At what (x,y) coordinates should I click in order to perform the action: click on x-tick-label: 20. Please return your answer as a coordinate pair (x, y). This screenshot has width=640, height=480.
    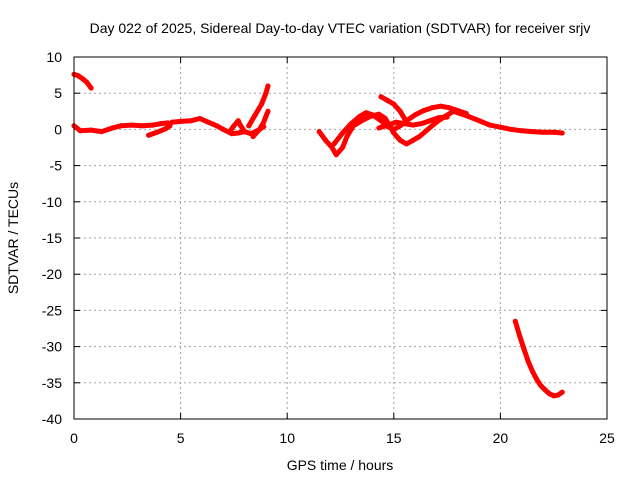
    Looking at the image, I should click on (501, 438).